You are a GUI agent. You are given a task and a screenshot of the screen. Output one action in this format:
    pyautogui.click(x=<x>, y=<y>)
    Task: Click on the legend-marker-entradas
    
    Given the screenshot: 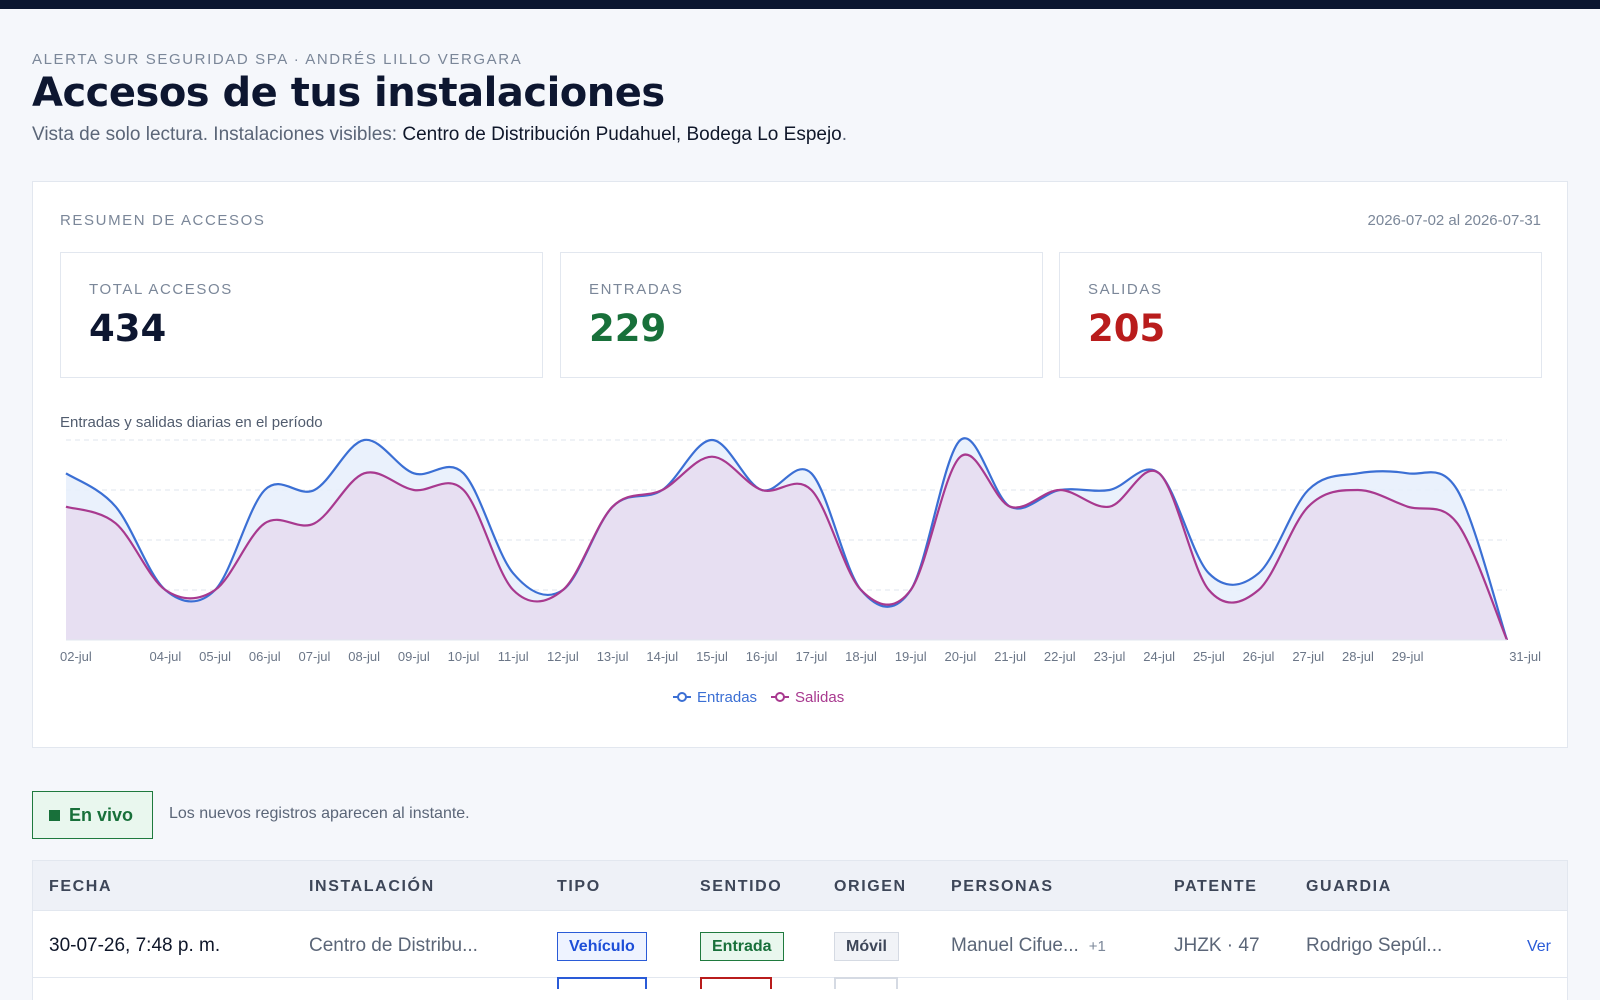 What is the action you would take?
    pyautogui.click(x=682, y=697)
    